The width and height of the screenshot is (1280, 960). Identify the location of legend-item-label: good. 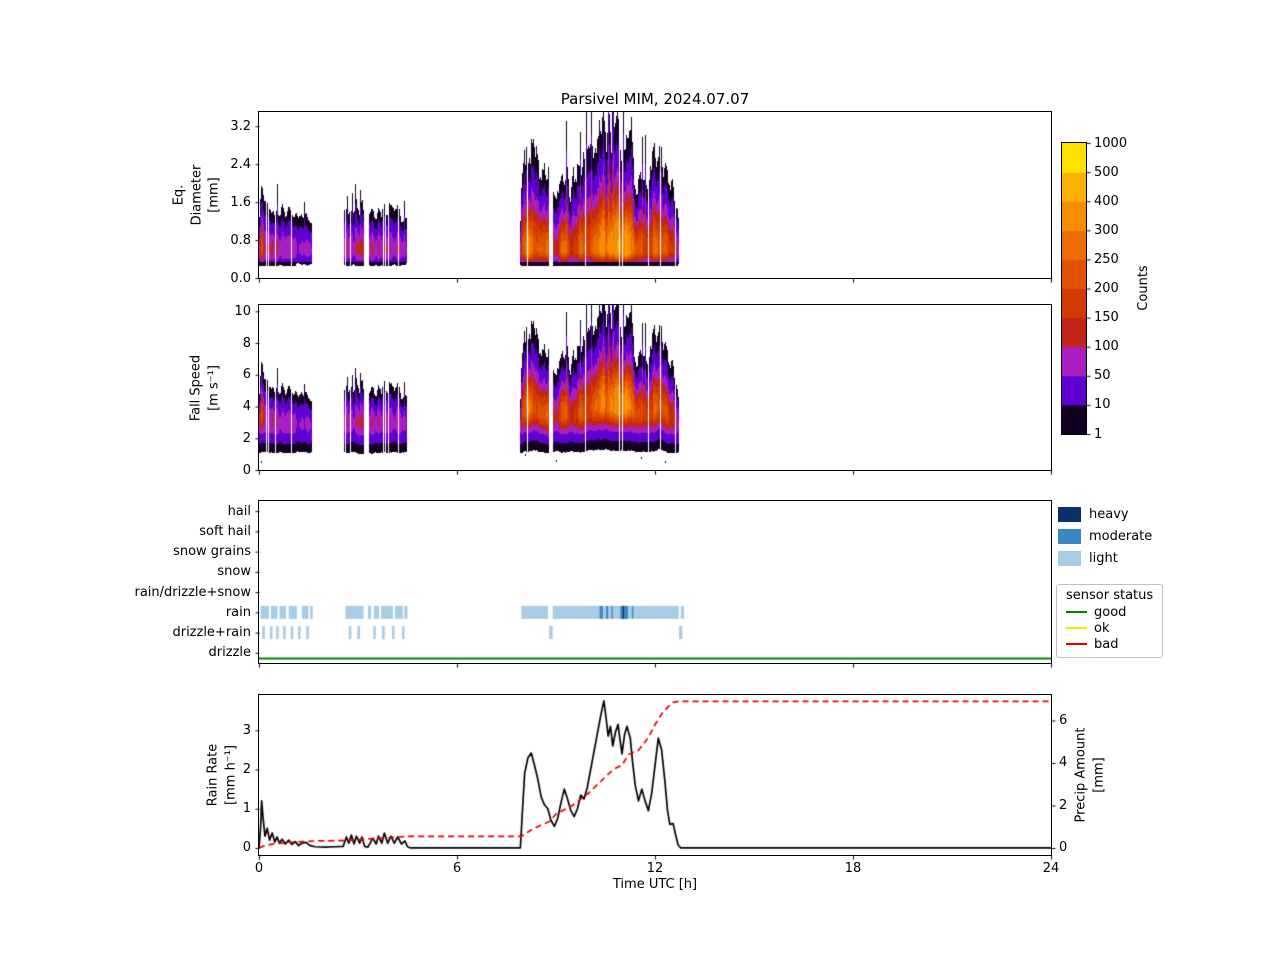
(1110, 612).